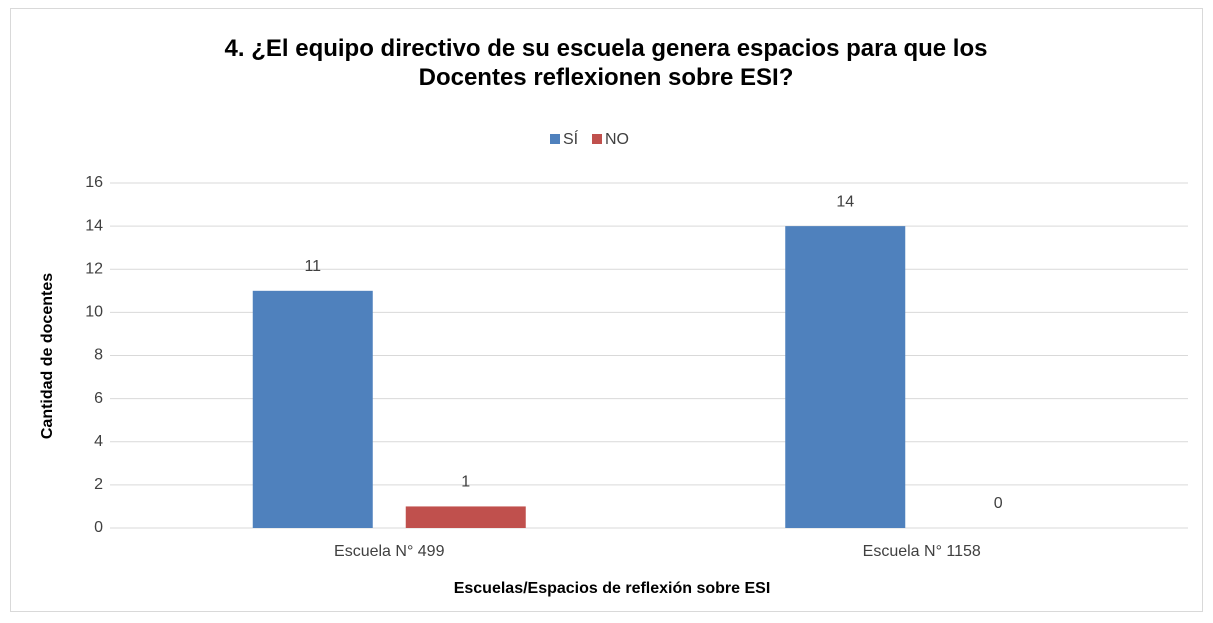  Describe the element at coordinates (998, 503) in the screenshot. I see `data-label: 0` at that location.